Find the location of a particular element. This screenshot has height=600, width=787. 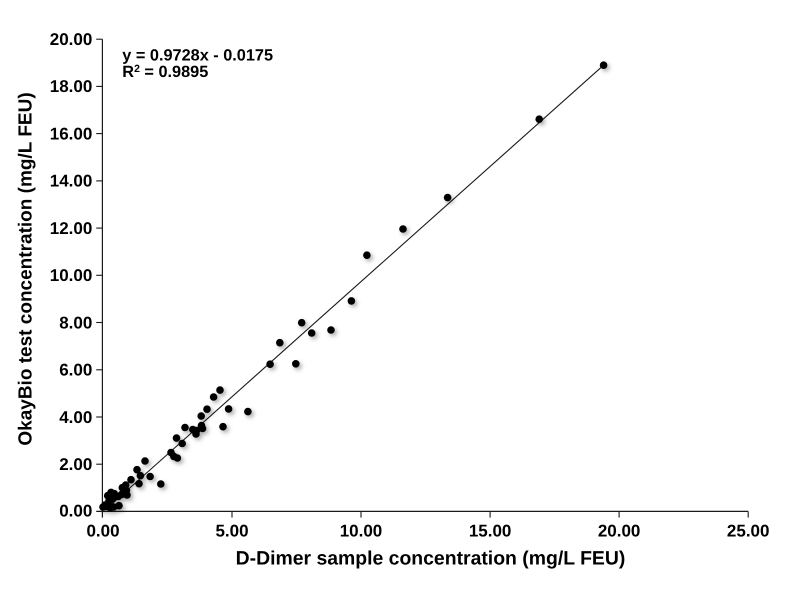

svg-text: 16.00 is located at coordinates (71, 133).